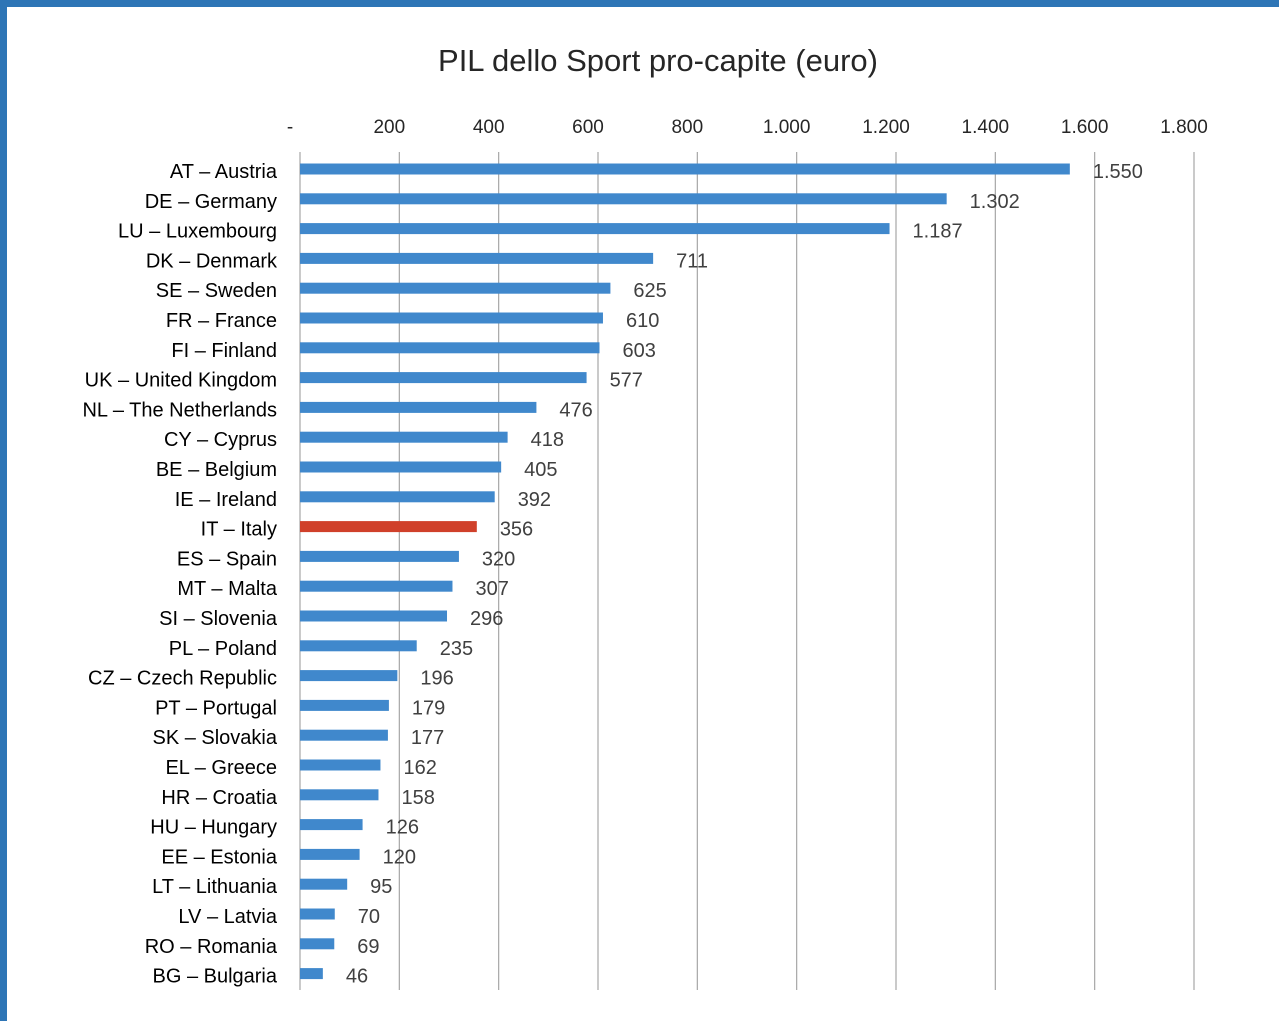 Image resolution: width=1279 pixels, height=1021 pixels. What do you see at coordinates (227, 917) in the screenshot?
I see `category-label-25: LV – Latvia` at bounding box center [227, 917].